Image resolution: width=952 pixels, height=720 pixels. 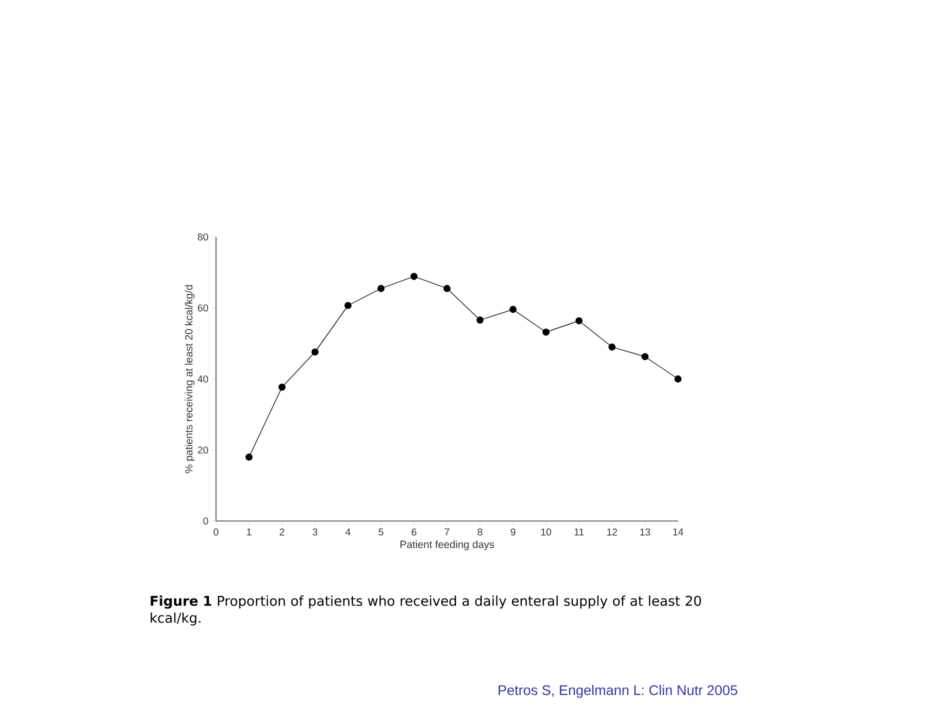 I want to click on text: Petros S, Engelmann L: Clin Nutr 2005, so click(x=618, y=691).